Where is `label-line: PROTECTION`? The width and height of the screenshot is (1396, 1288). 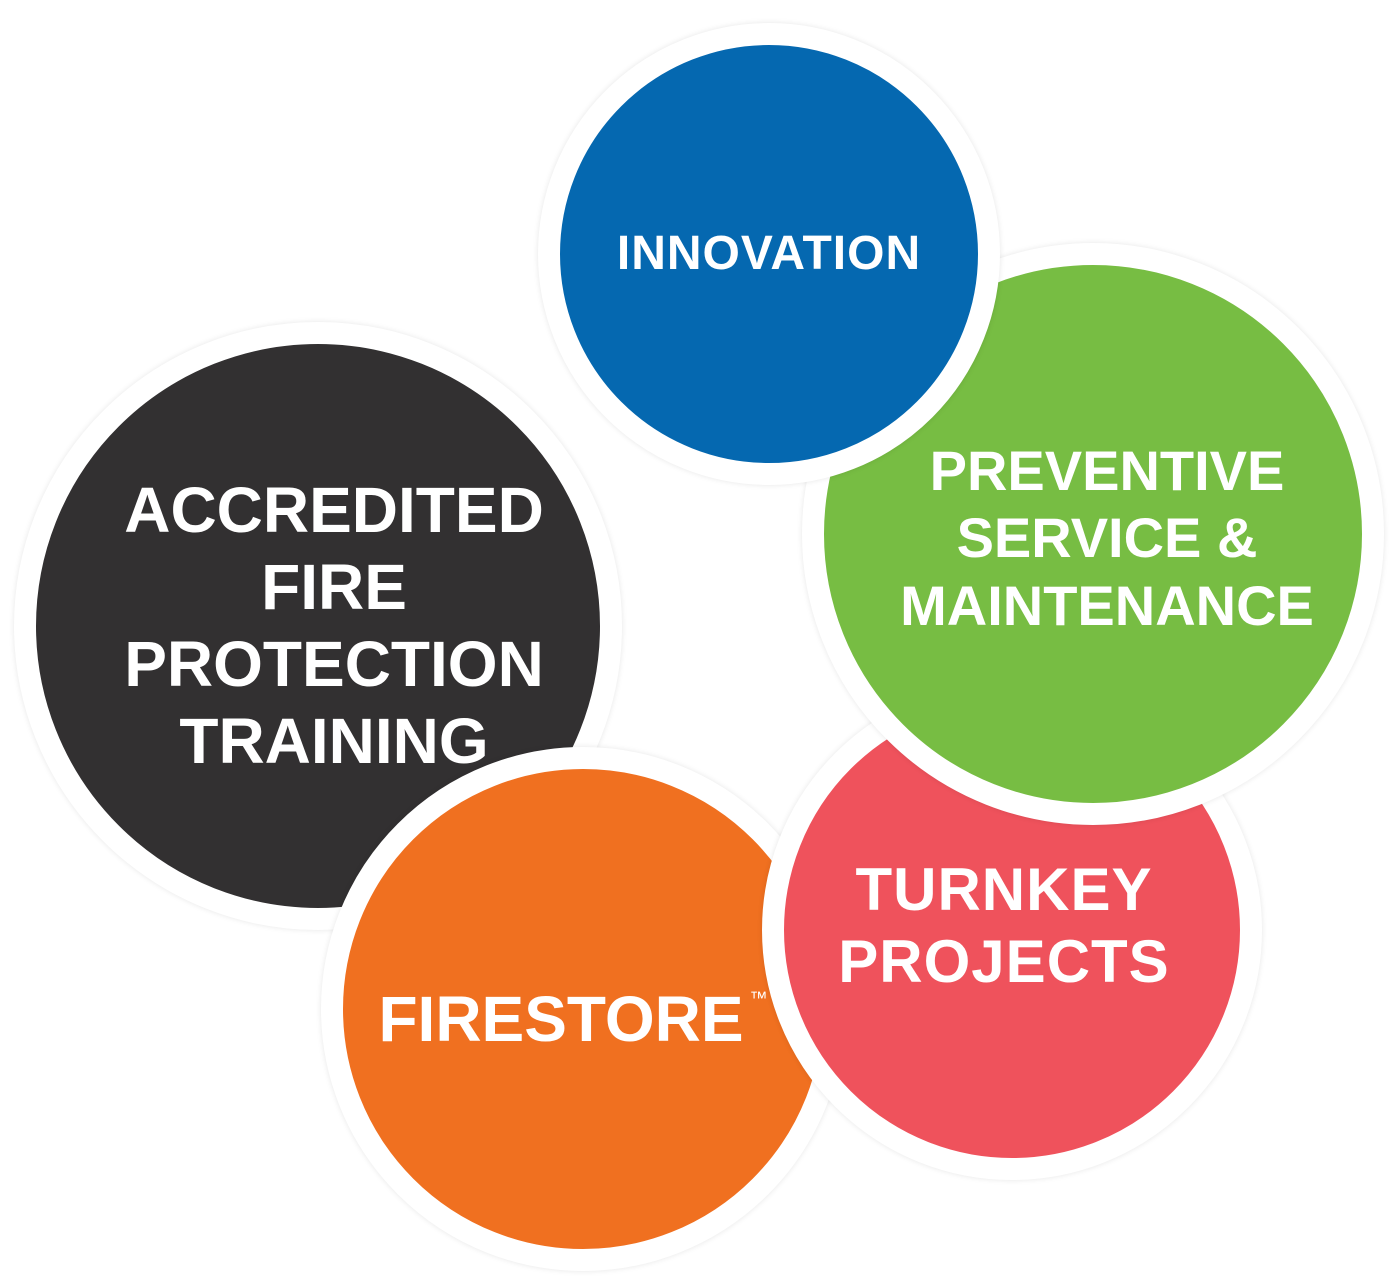 label-line: PROTECTION is located at coordinates (334, 664).